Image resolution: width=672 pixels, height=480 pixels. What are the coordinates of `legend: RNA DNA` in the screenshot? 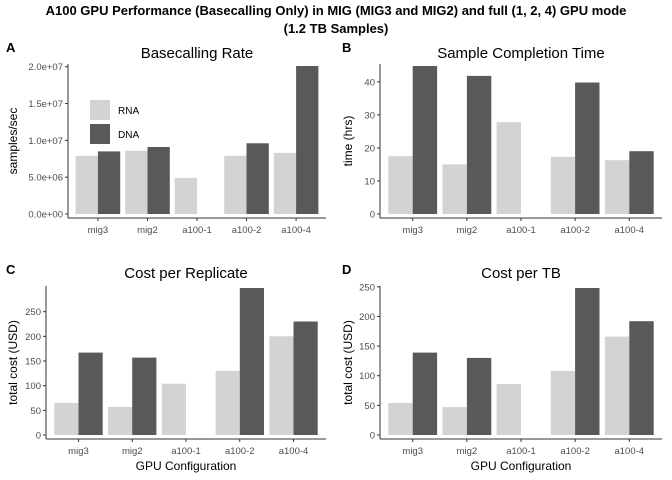 It's located at (114, 122).